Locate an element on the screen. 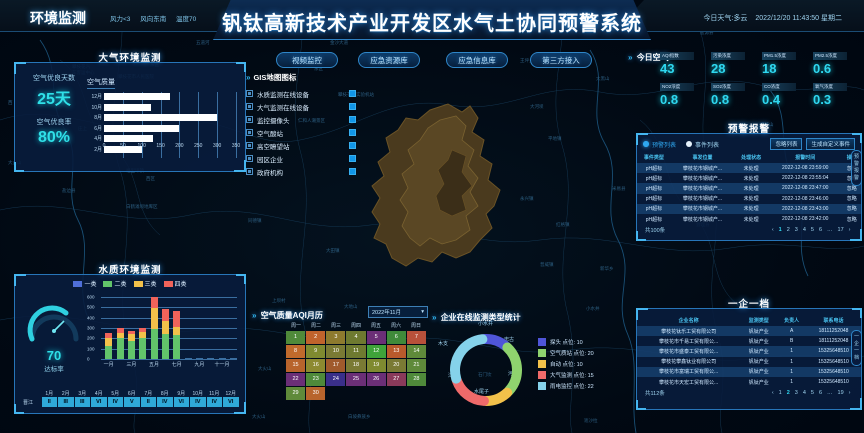  gis-layer-item-2: 监控摄像头 is located at coordinates (301, 119).